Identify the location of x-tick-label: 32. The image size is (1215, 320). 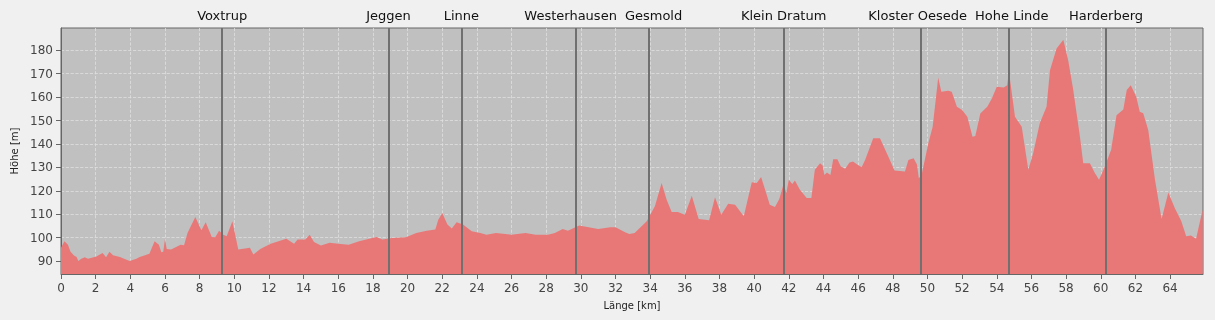
(615, 288).